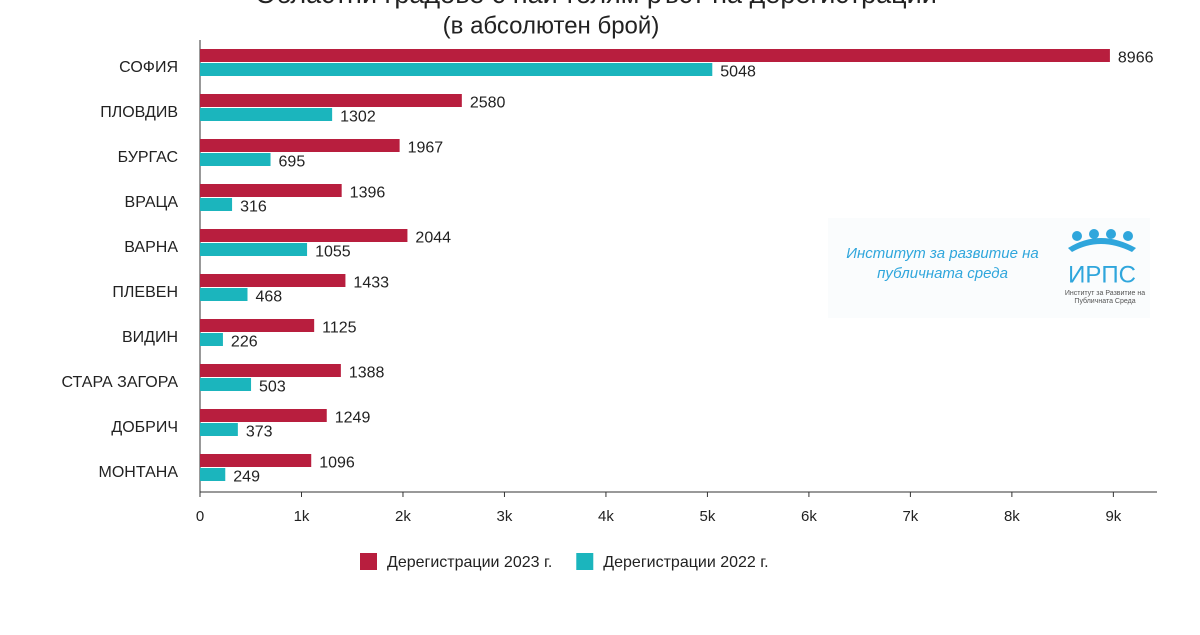 Image resolution: width=1200 pixels, height=635 pixels. Describe the element at coordinates (259, 432) in the screenshot. I see `data-label: 373` at that location.